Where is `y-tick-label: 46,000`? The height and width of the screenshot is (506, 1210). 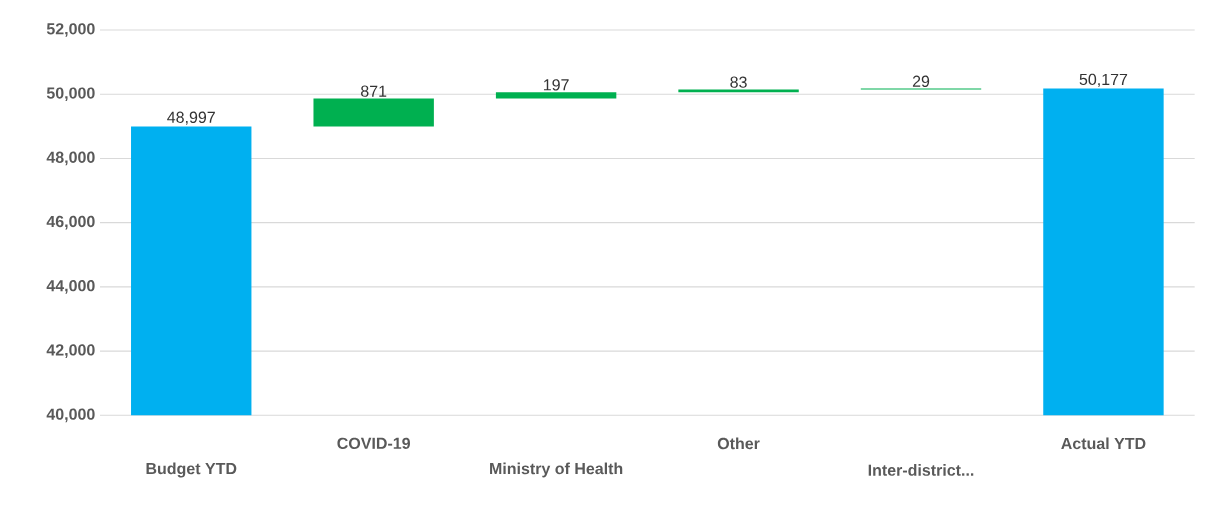
y-tick-label: 46,000 is located at coordinates (70, 222).